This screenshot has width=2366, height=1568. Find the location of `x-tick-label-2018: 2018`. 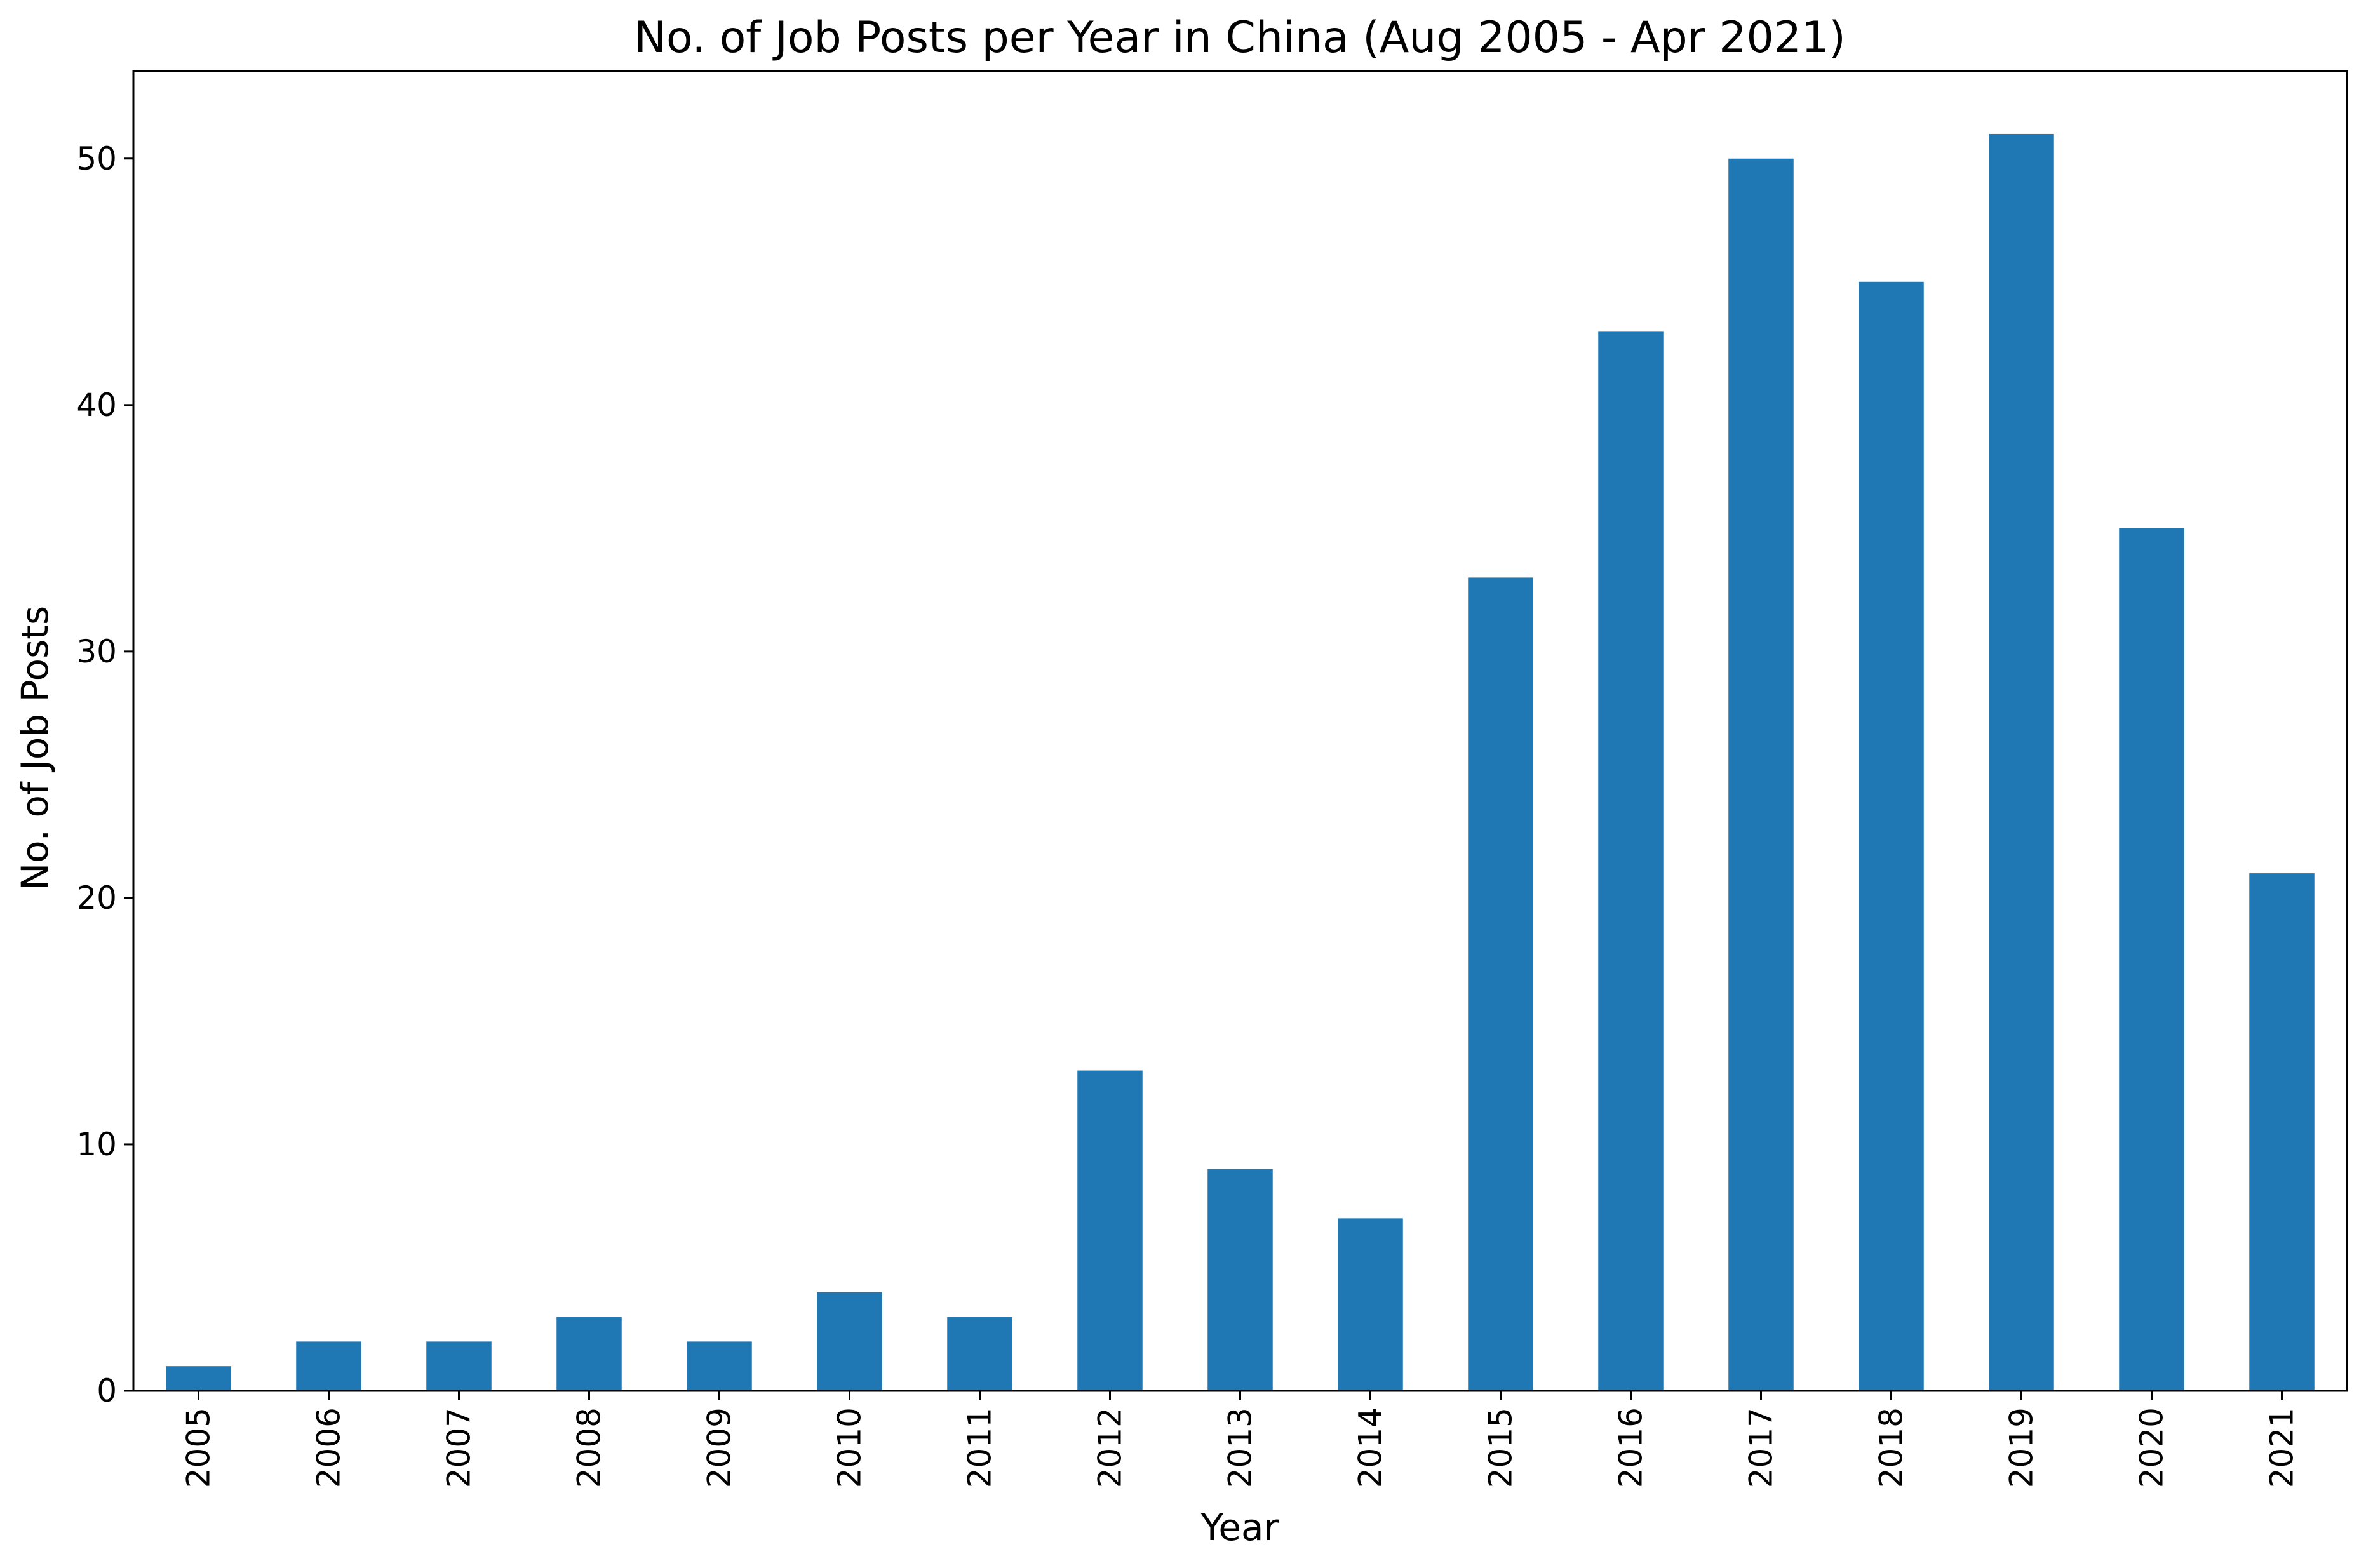

x-tick-label-2018: 2018 is located at coordinates (1892, 1447).